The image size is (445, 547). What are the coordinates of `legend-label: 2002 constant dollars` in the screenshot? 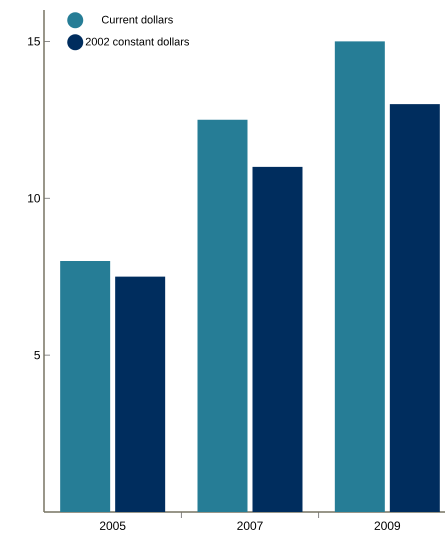 It's located at (137, 41).